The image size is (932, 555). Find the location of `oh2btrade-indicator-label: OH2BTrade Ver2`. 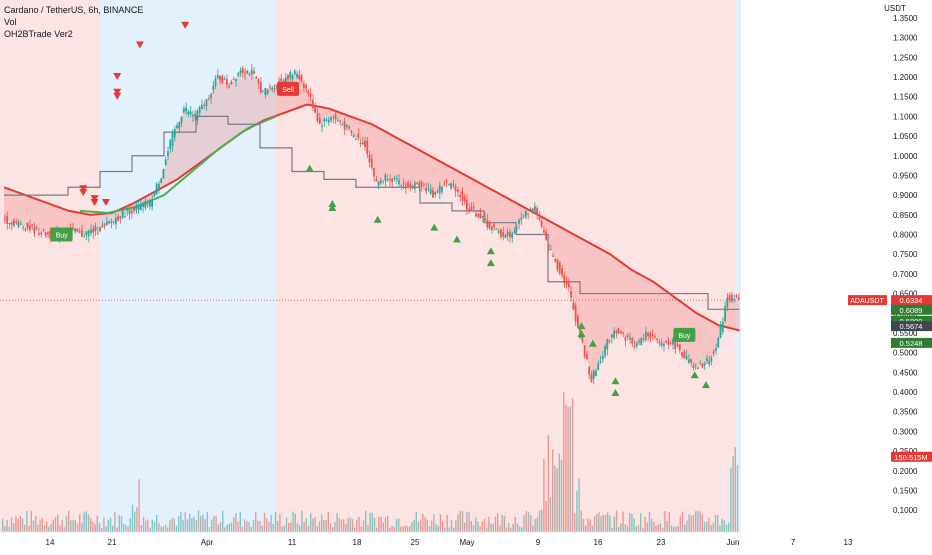

oh2btrade-indicator-label: OH2BTrade Ver2 is located at coordinates (38, 34).